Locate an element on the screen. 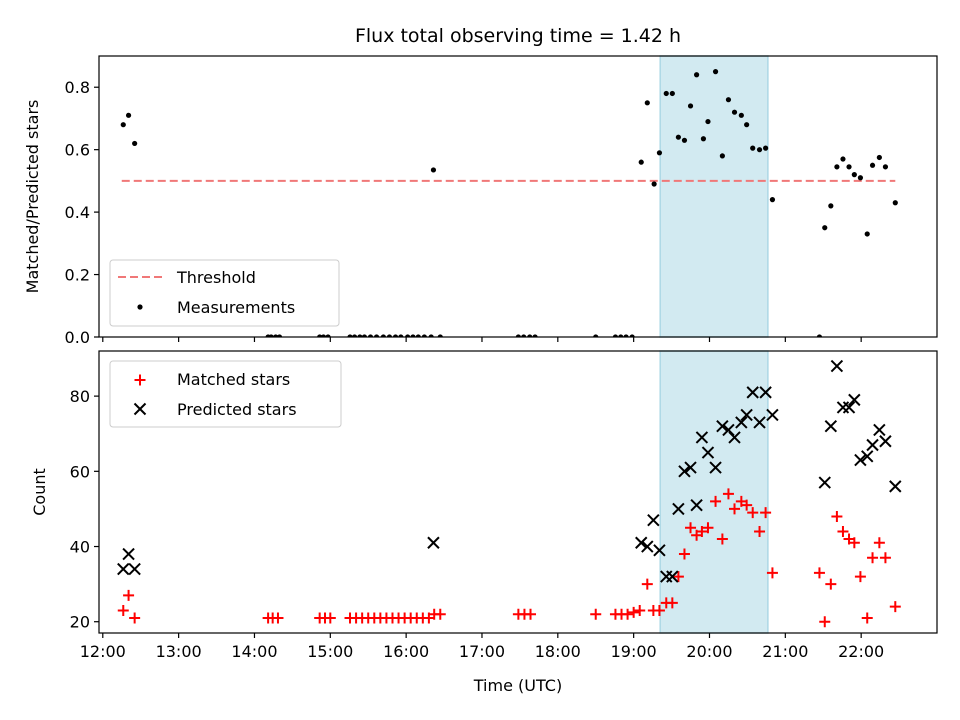 The height and width of the screenshot is (720, 960). x-tick-label: 13:00 is located at coordinates (179, 651).